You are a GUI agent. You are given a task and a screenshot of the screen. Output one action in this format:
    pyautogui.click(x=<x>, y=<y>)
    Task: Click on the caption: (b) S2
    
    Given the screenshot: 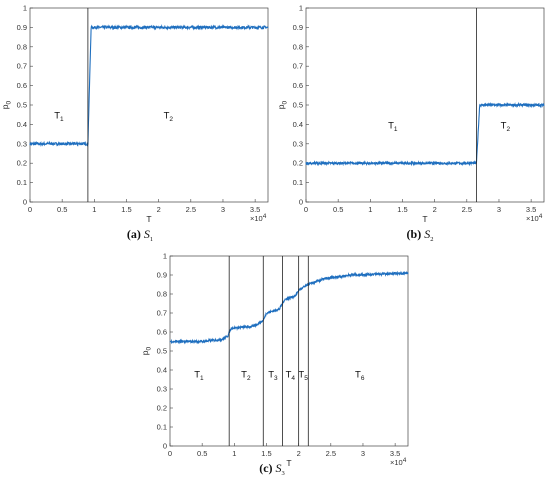 What is the action you would take?
    pyautogui.click(x=420, y=235)
    